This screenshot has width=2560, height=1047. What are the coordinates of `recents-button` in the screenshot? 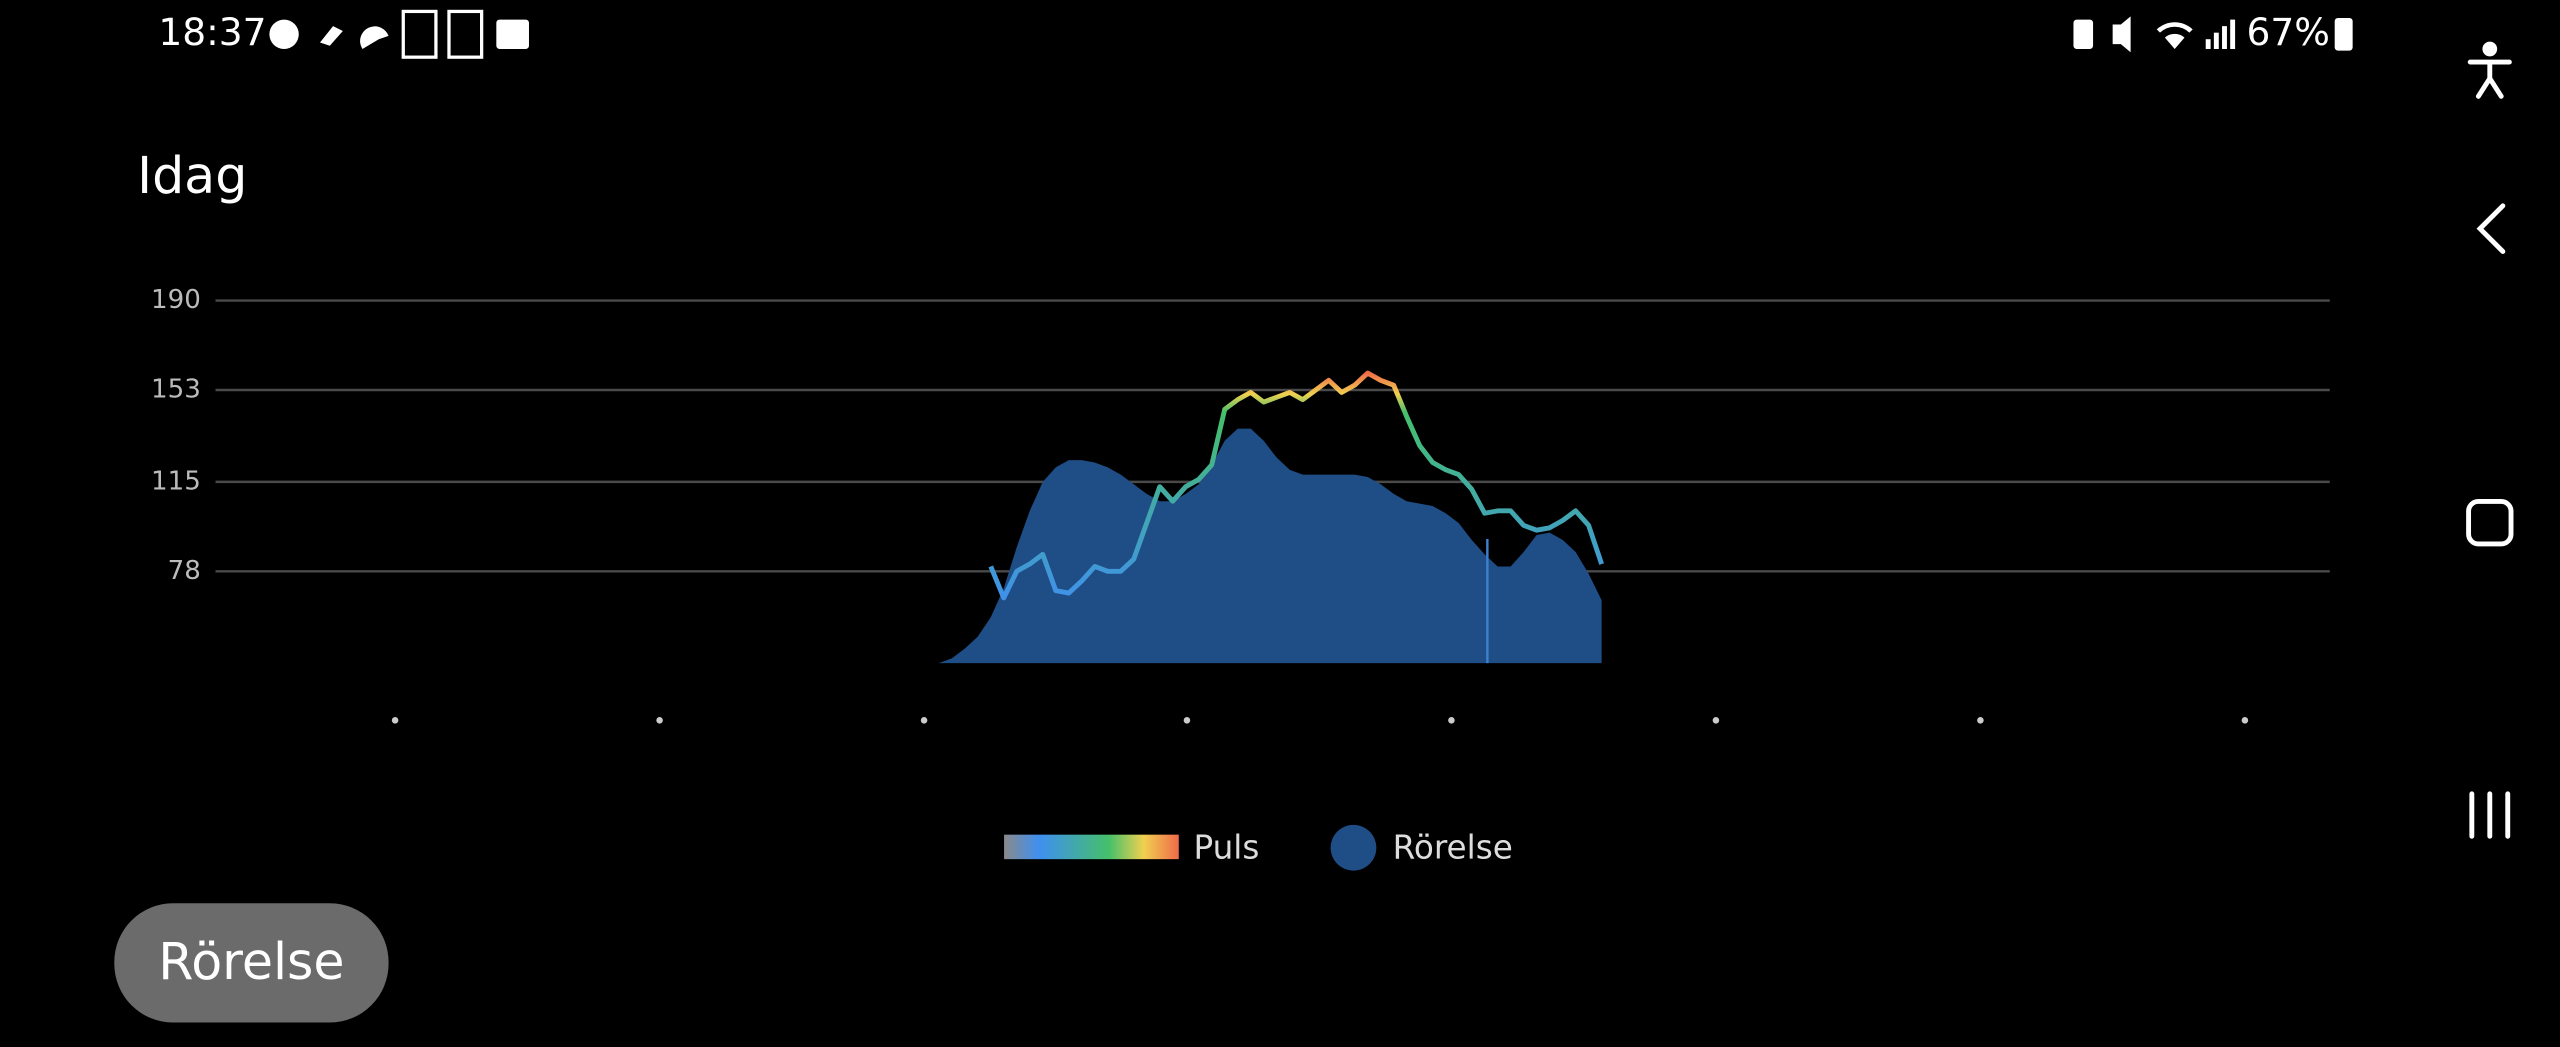 It's located at (2490, 815).